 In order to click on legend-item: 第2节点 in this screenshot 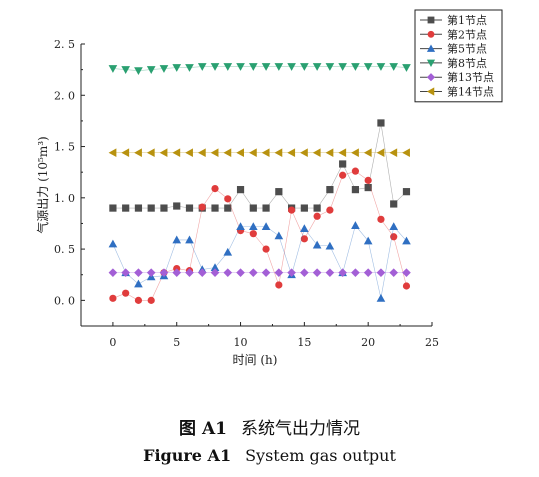, I will do `click(453, 34)`.